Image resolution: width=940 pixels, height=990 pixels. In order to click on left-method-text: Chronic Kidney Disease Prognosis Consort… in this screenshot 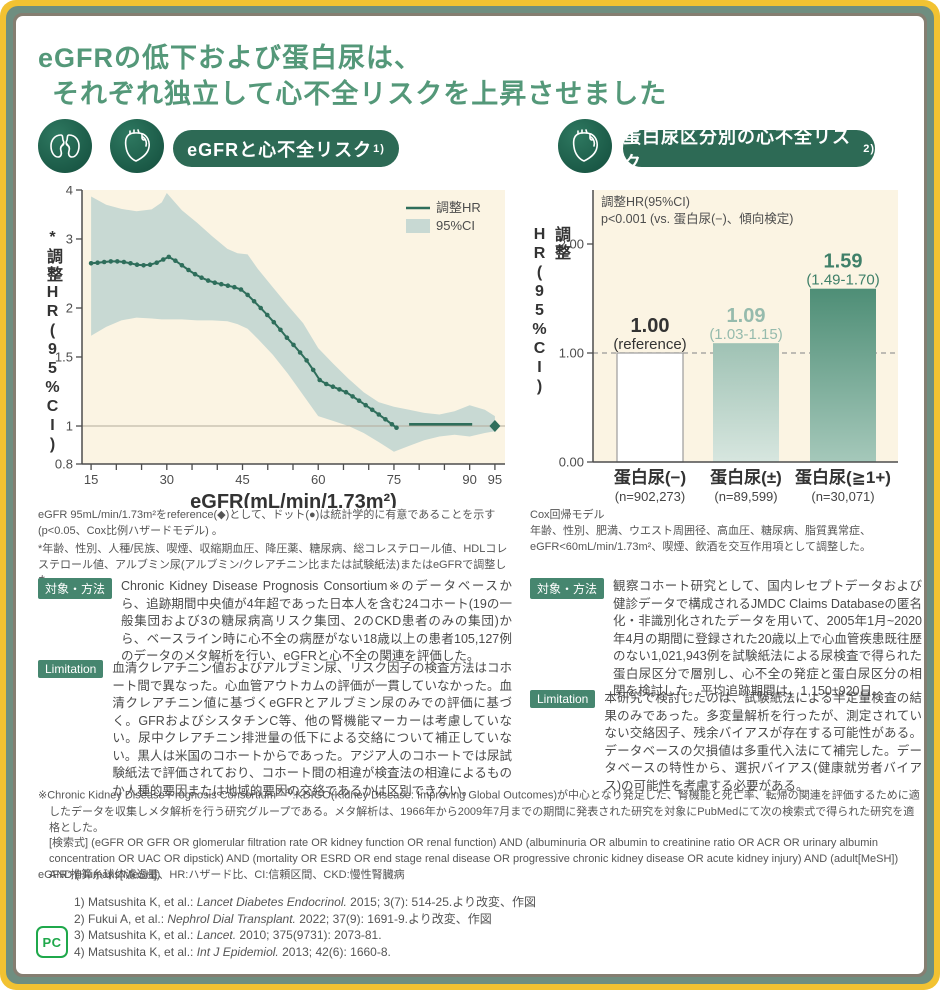, I will do `click(316, 621)`.